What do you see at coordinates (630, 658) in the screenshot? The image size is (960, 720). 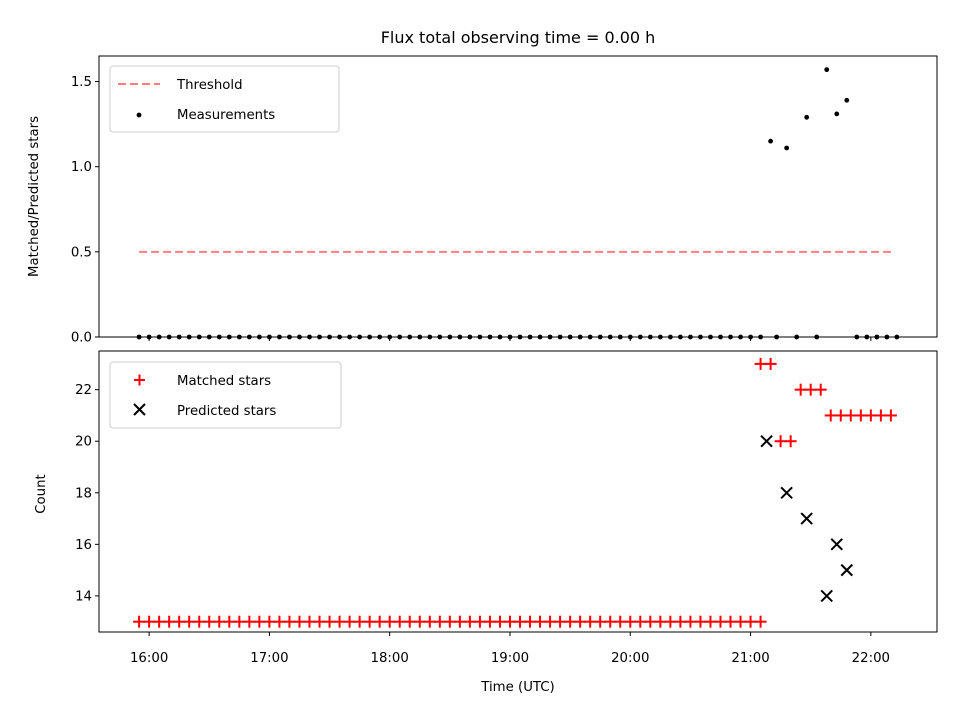 I see `bottom-x-tick-label: 20:00` at bounding box center [630, 658].